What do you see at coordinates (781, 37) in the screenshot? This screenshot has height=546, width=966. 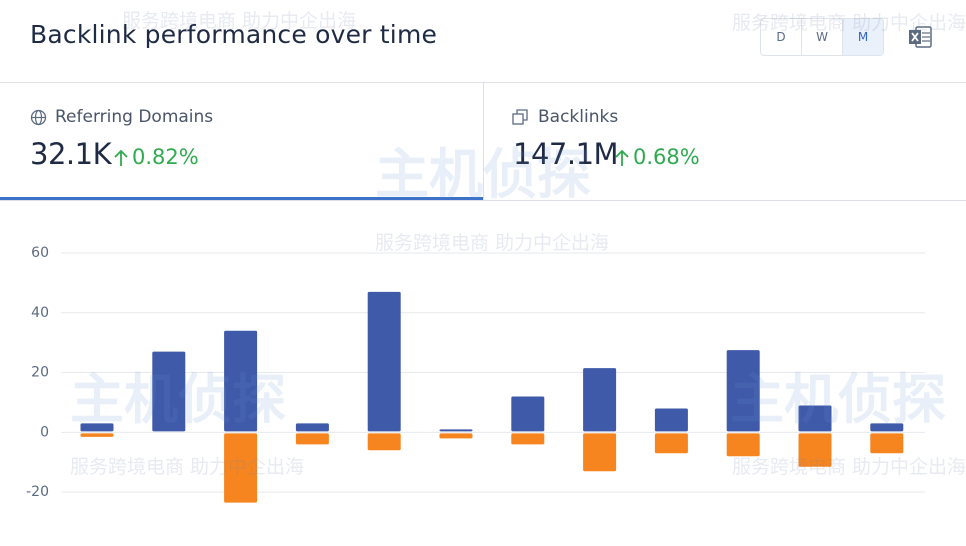 I see `period-button: D` at bounding box center [781, 37].